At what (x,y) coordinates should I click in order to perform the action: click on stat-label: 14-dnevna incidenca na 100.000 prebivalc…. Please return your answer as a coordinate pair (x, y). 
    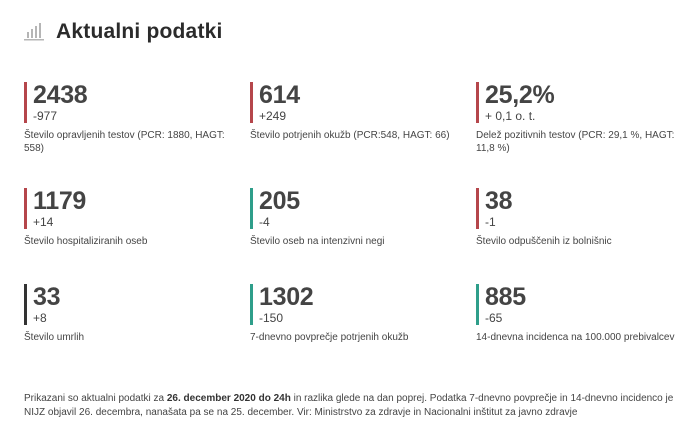
    Looking at the image, I should click on (575, 337).